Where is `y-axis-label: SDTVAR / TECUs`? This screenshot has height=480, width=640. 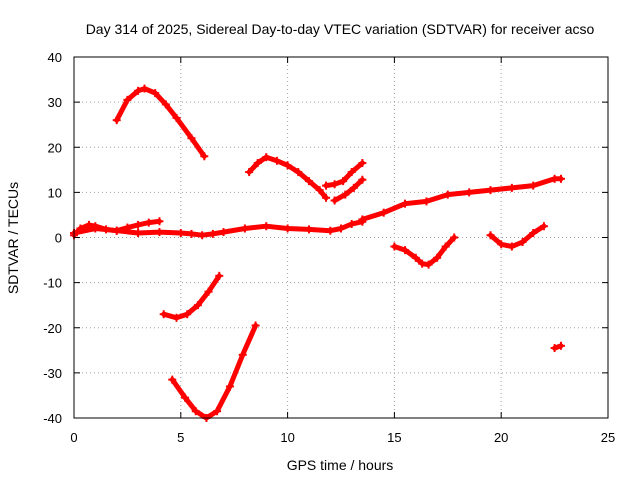 y-axis-label: SDTVAR / TECUs is located at coordinates (13, 238).